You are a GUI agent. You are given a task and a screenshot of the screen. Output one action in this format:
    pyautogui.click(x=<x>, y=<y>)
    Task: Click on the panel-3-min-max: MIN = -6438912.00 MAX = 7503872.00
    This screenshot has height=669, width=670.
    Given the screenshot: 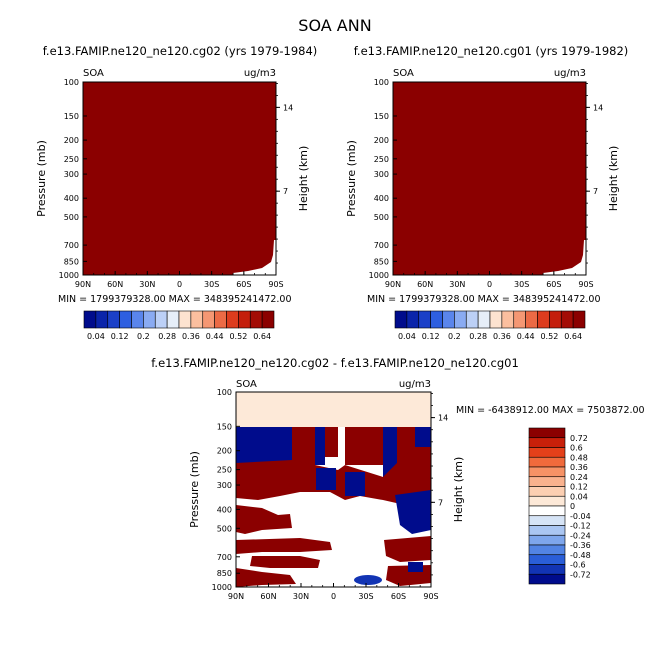 What is the action you would take?
    pyautogui.click(x=550, y=410)
    